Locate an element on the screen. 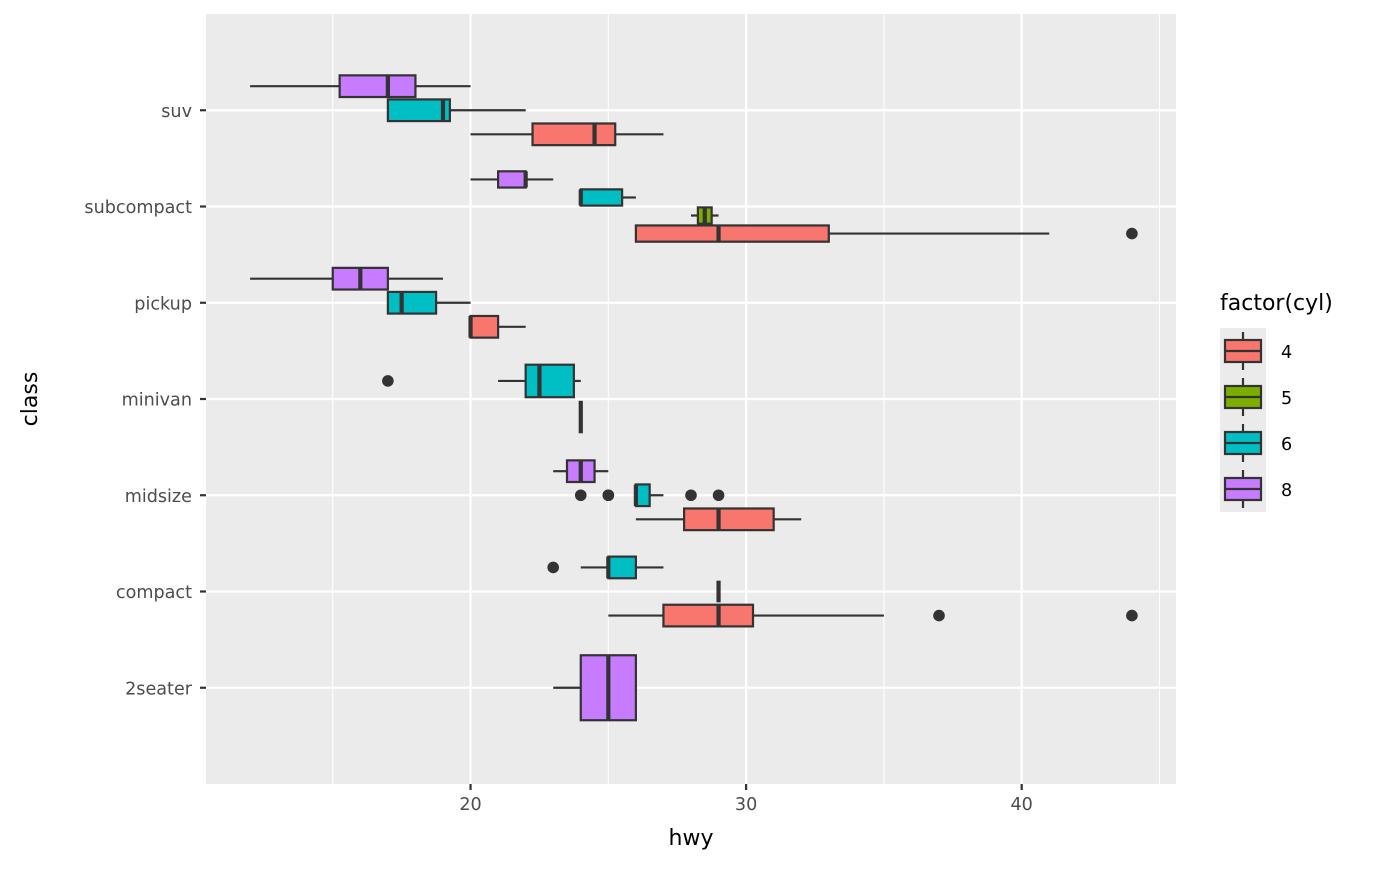 The height and width of the screenshot is (870, 1400). box-suv-cyl8 is located at coordinates (360, 86).